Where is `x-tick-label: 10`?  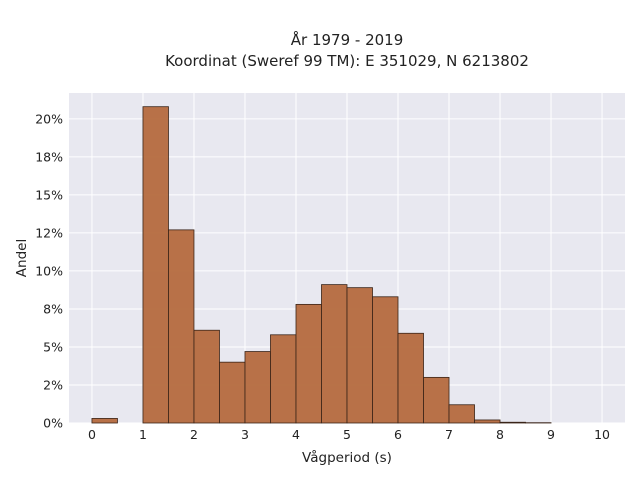 x-tick-label: 10 is located at coordinates (602, 434).